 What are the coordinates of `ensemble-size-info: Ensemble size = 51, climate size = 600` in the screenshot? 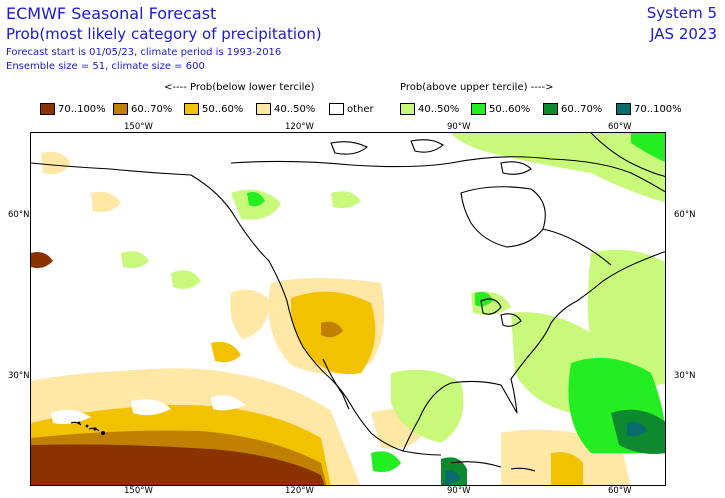 It's located at (105, 66).